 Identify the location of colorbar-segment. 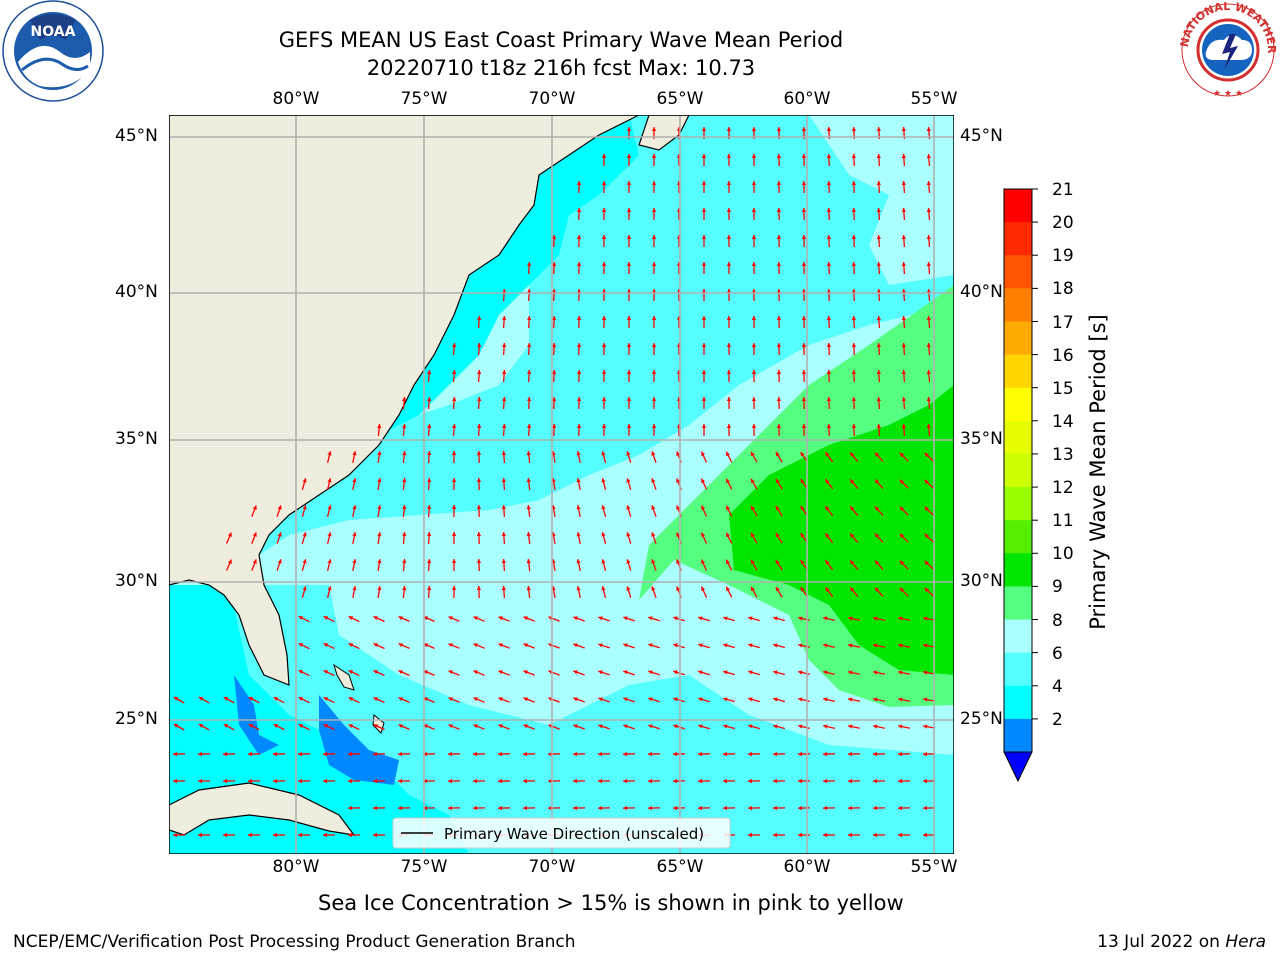
(1018, 669).